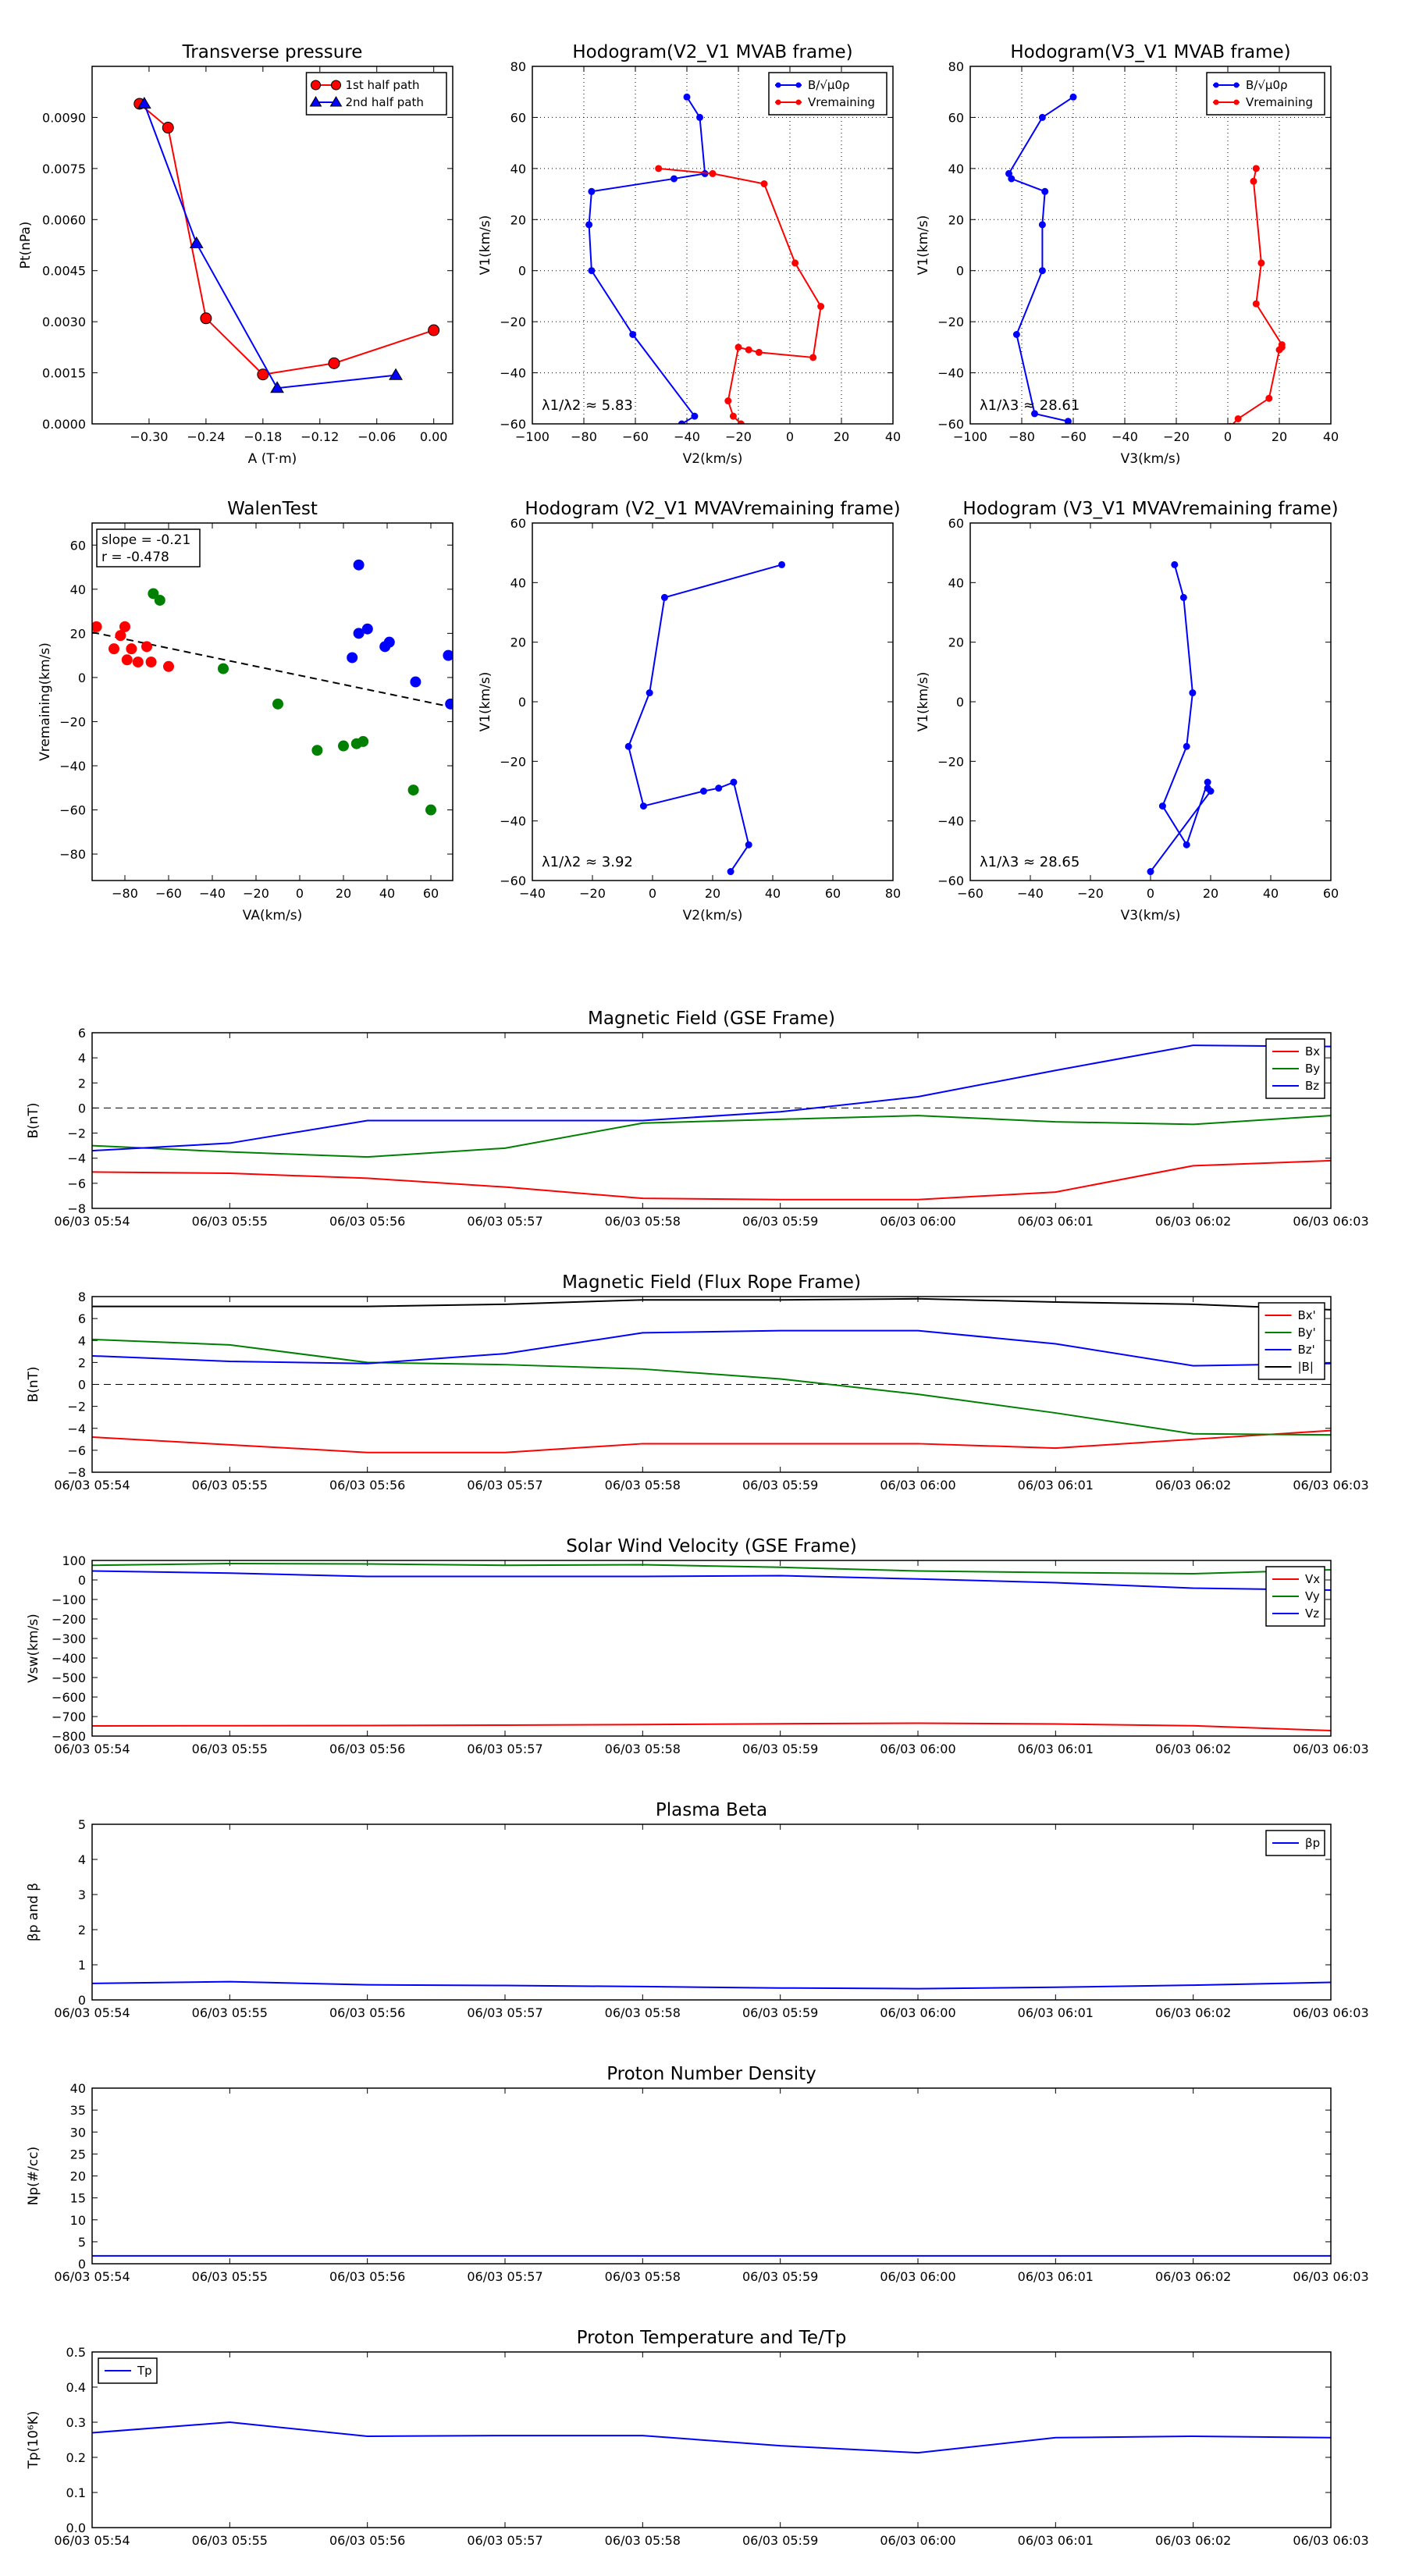 The image size is (1405, 2576). Describe the element at coordinates (72, 854) in the screenshot. I see `y-tick-label: −80` at that location.